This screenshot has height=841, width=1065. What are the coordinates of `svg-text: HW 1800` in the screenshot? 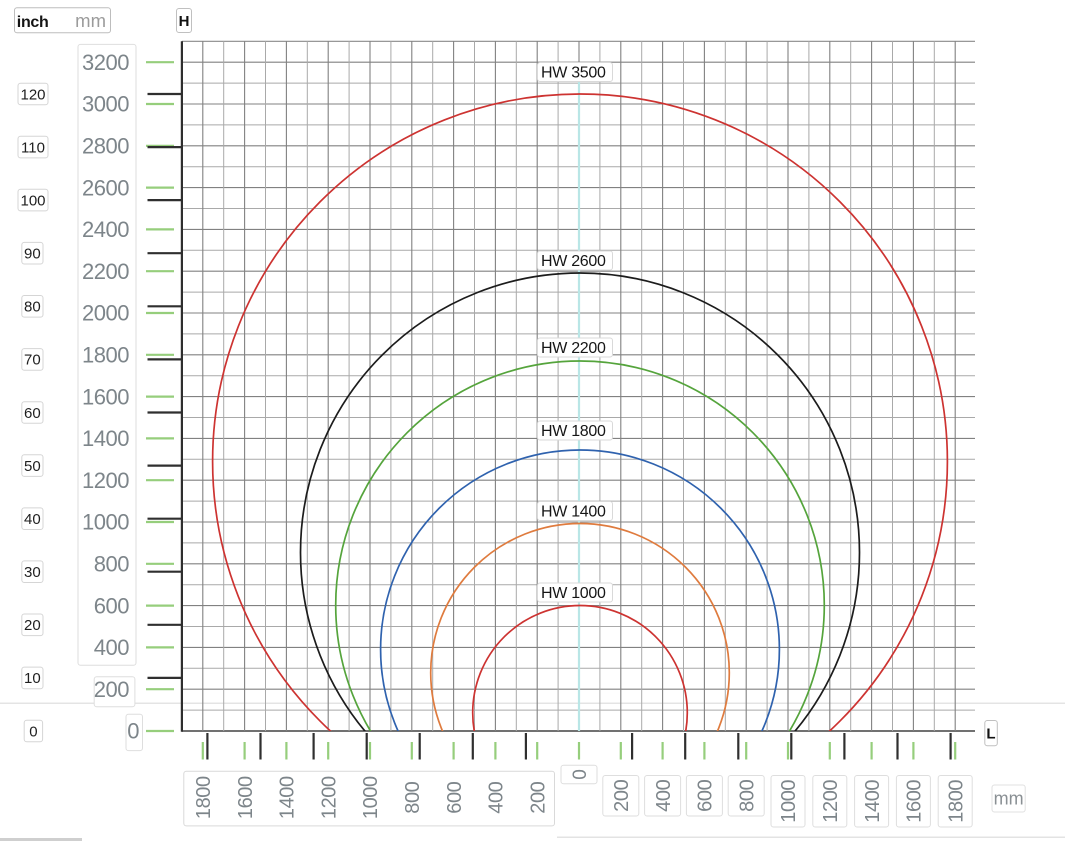 It's located at (573, 431).